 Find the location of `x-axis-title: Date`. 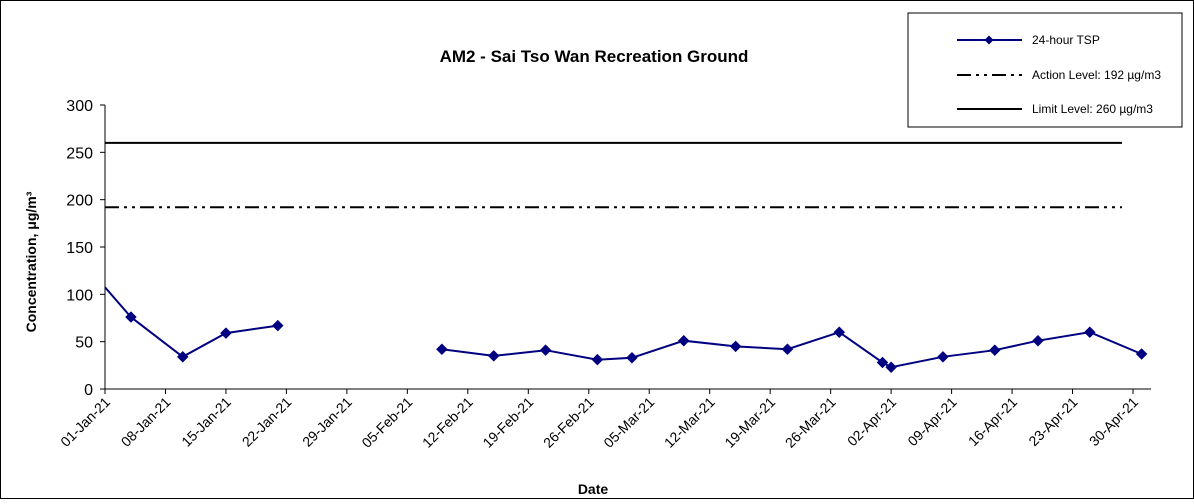

x-axis-title: Date is located at coordinates (593, 489).